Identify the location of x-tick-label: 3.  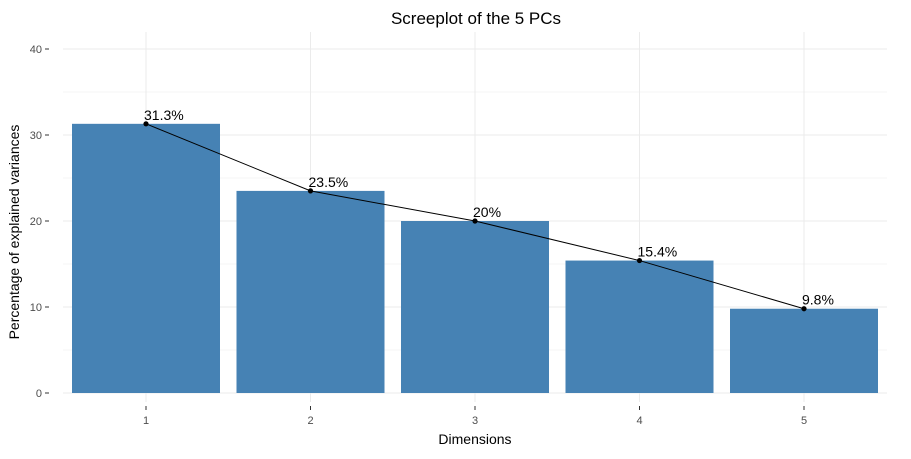
(475, 421).